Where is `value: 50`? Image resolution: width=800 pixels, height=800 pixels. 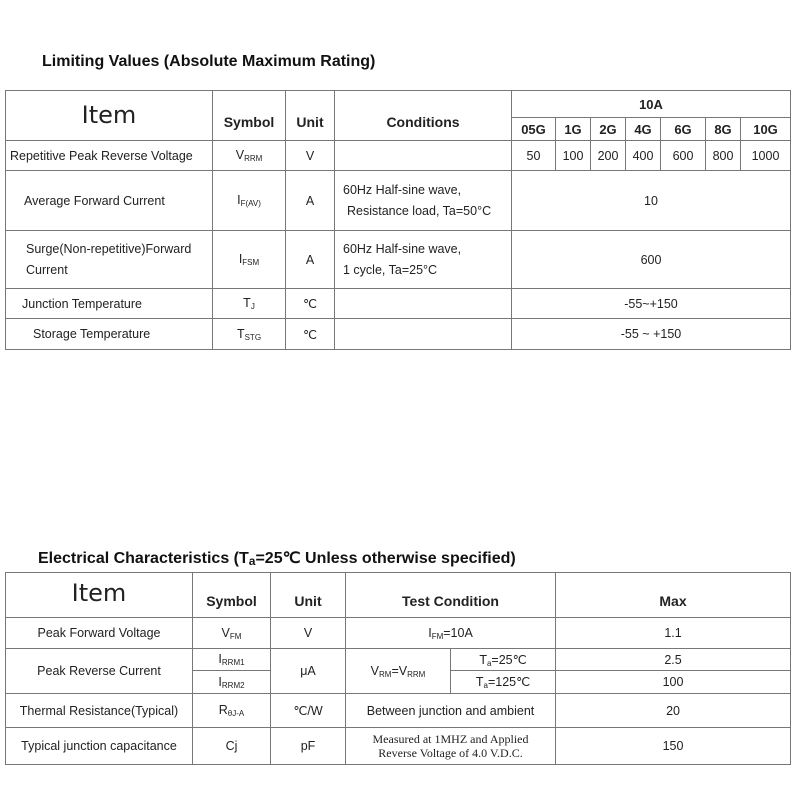
value: 50 is located at coordinates (533, 155).